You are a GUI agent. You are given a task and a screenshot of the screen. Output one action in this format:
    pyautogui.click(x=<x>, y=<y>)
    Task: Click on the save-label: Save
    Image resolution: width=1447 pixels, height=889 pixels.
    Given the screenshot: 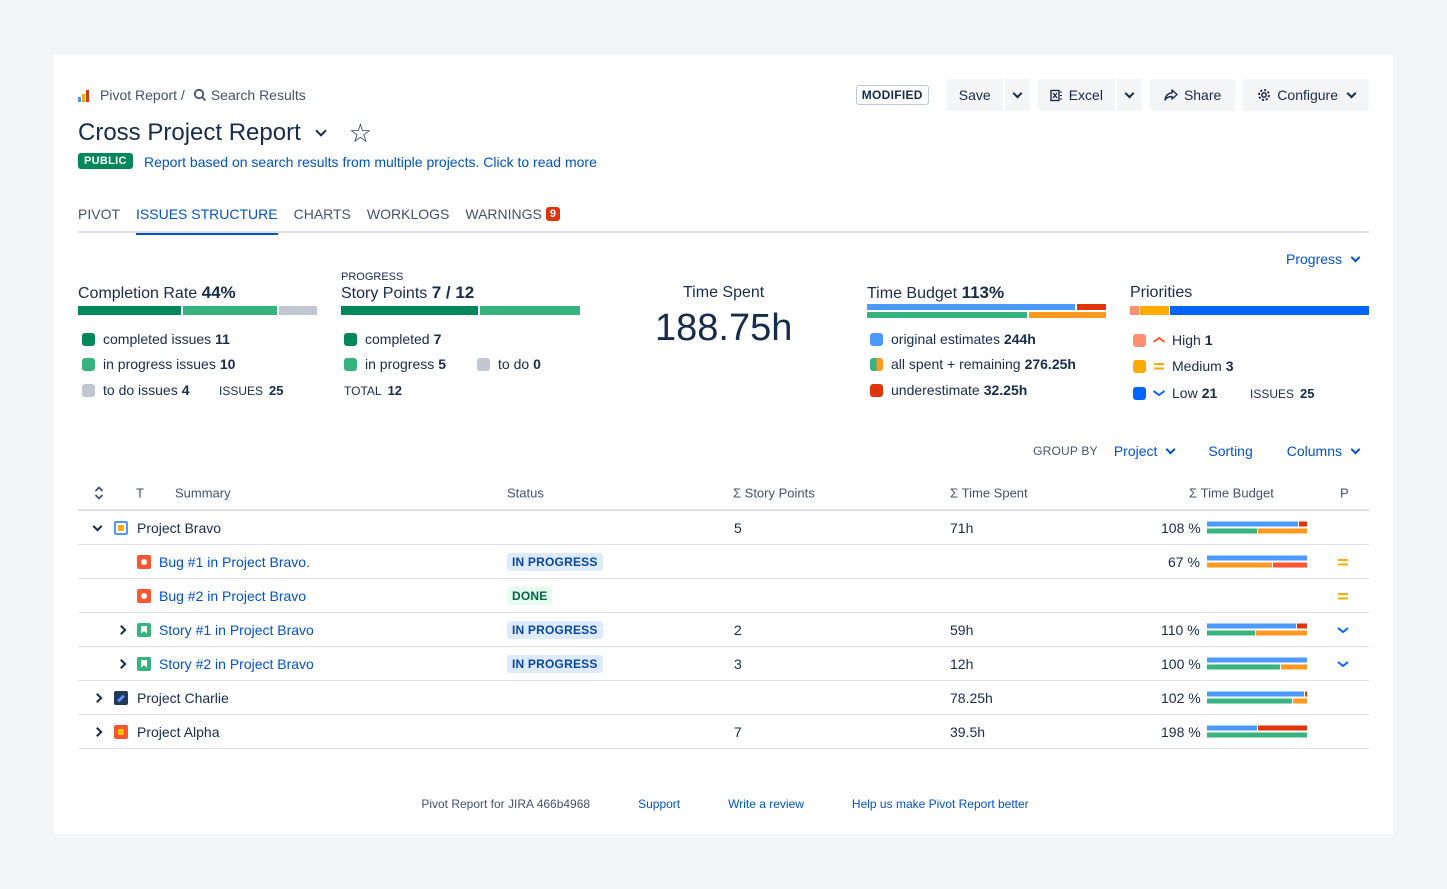 What is the action you would take?
    pyautogui.click(x=974, y=95)
    